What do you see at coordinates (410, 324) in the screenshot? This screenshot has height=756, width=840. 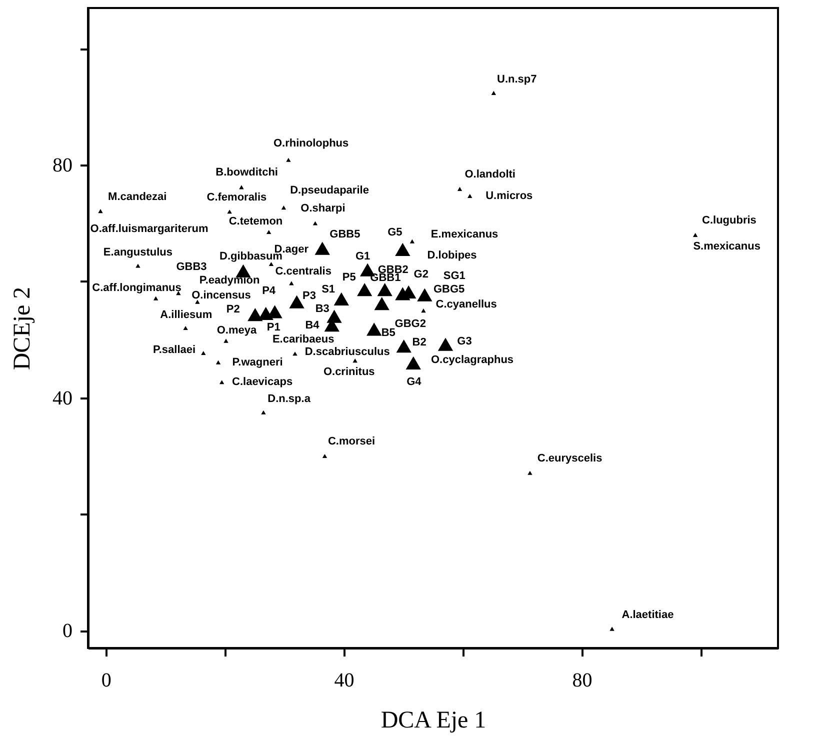 I see `annotation: GBG2` at bounding box center [410, 324].